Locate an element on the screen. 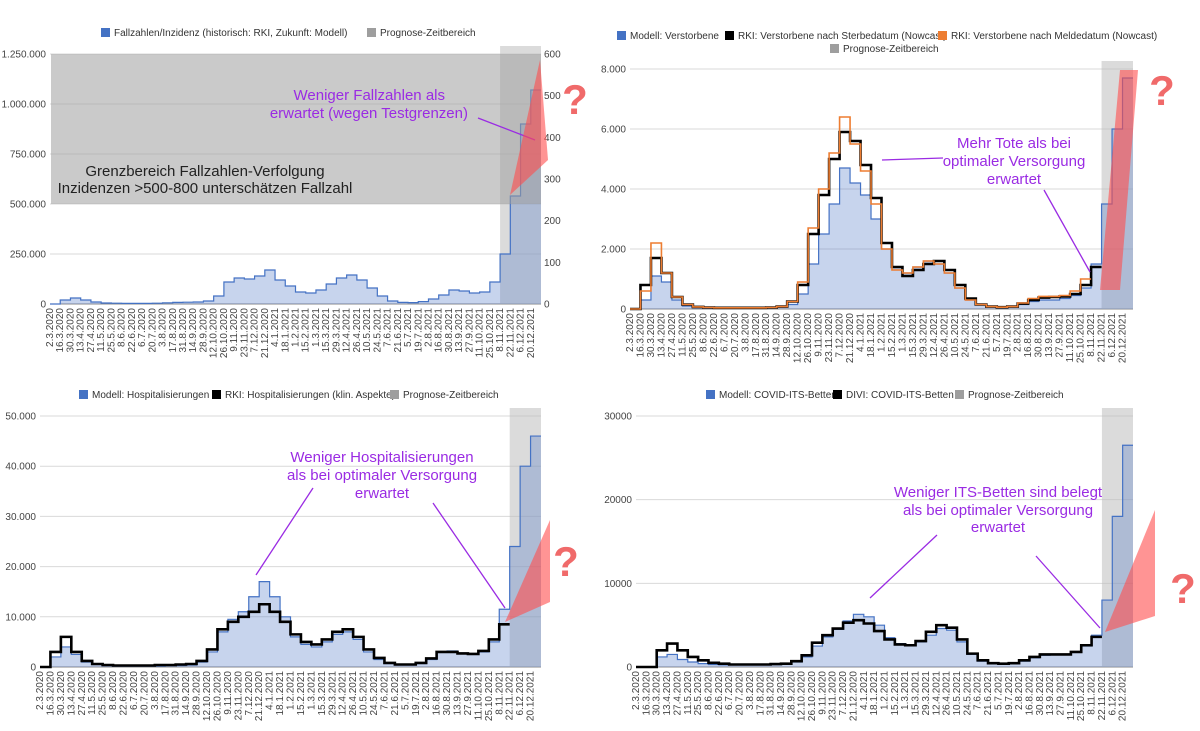 The width and height of the screenshot is (1200, 731). x-tick-label: 2.8.2021 is located at coordinates (1018, 332).